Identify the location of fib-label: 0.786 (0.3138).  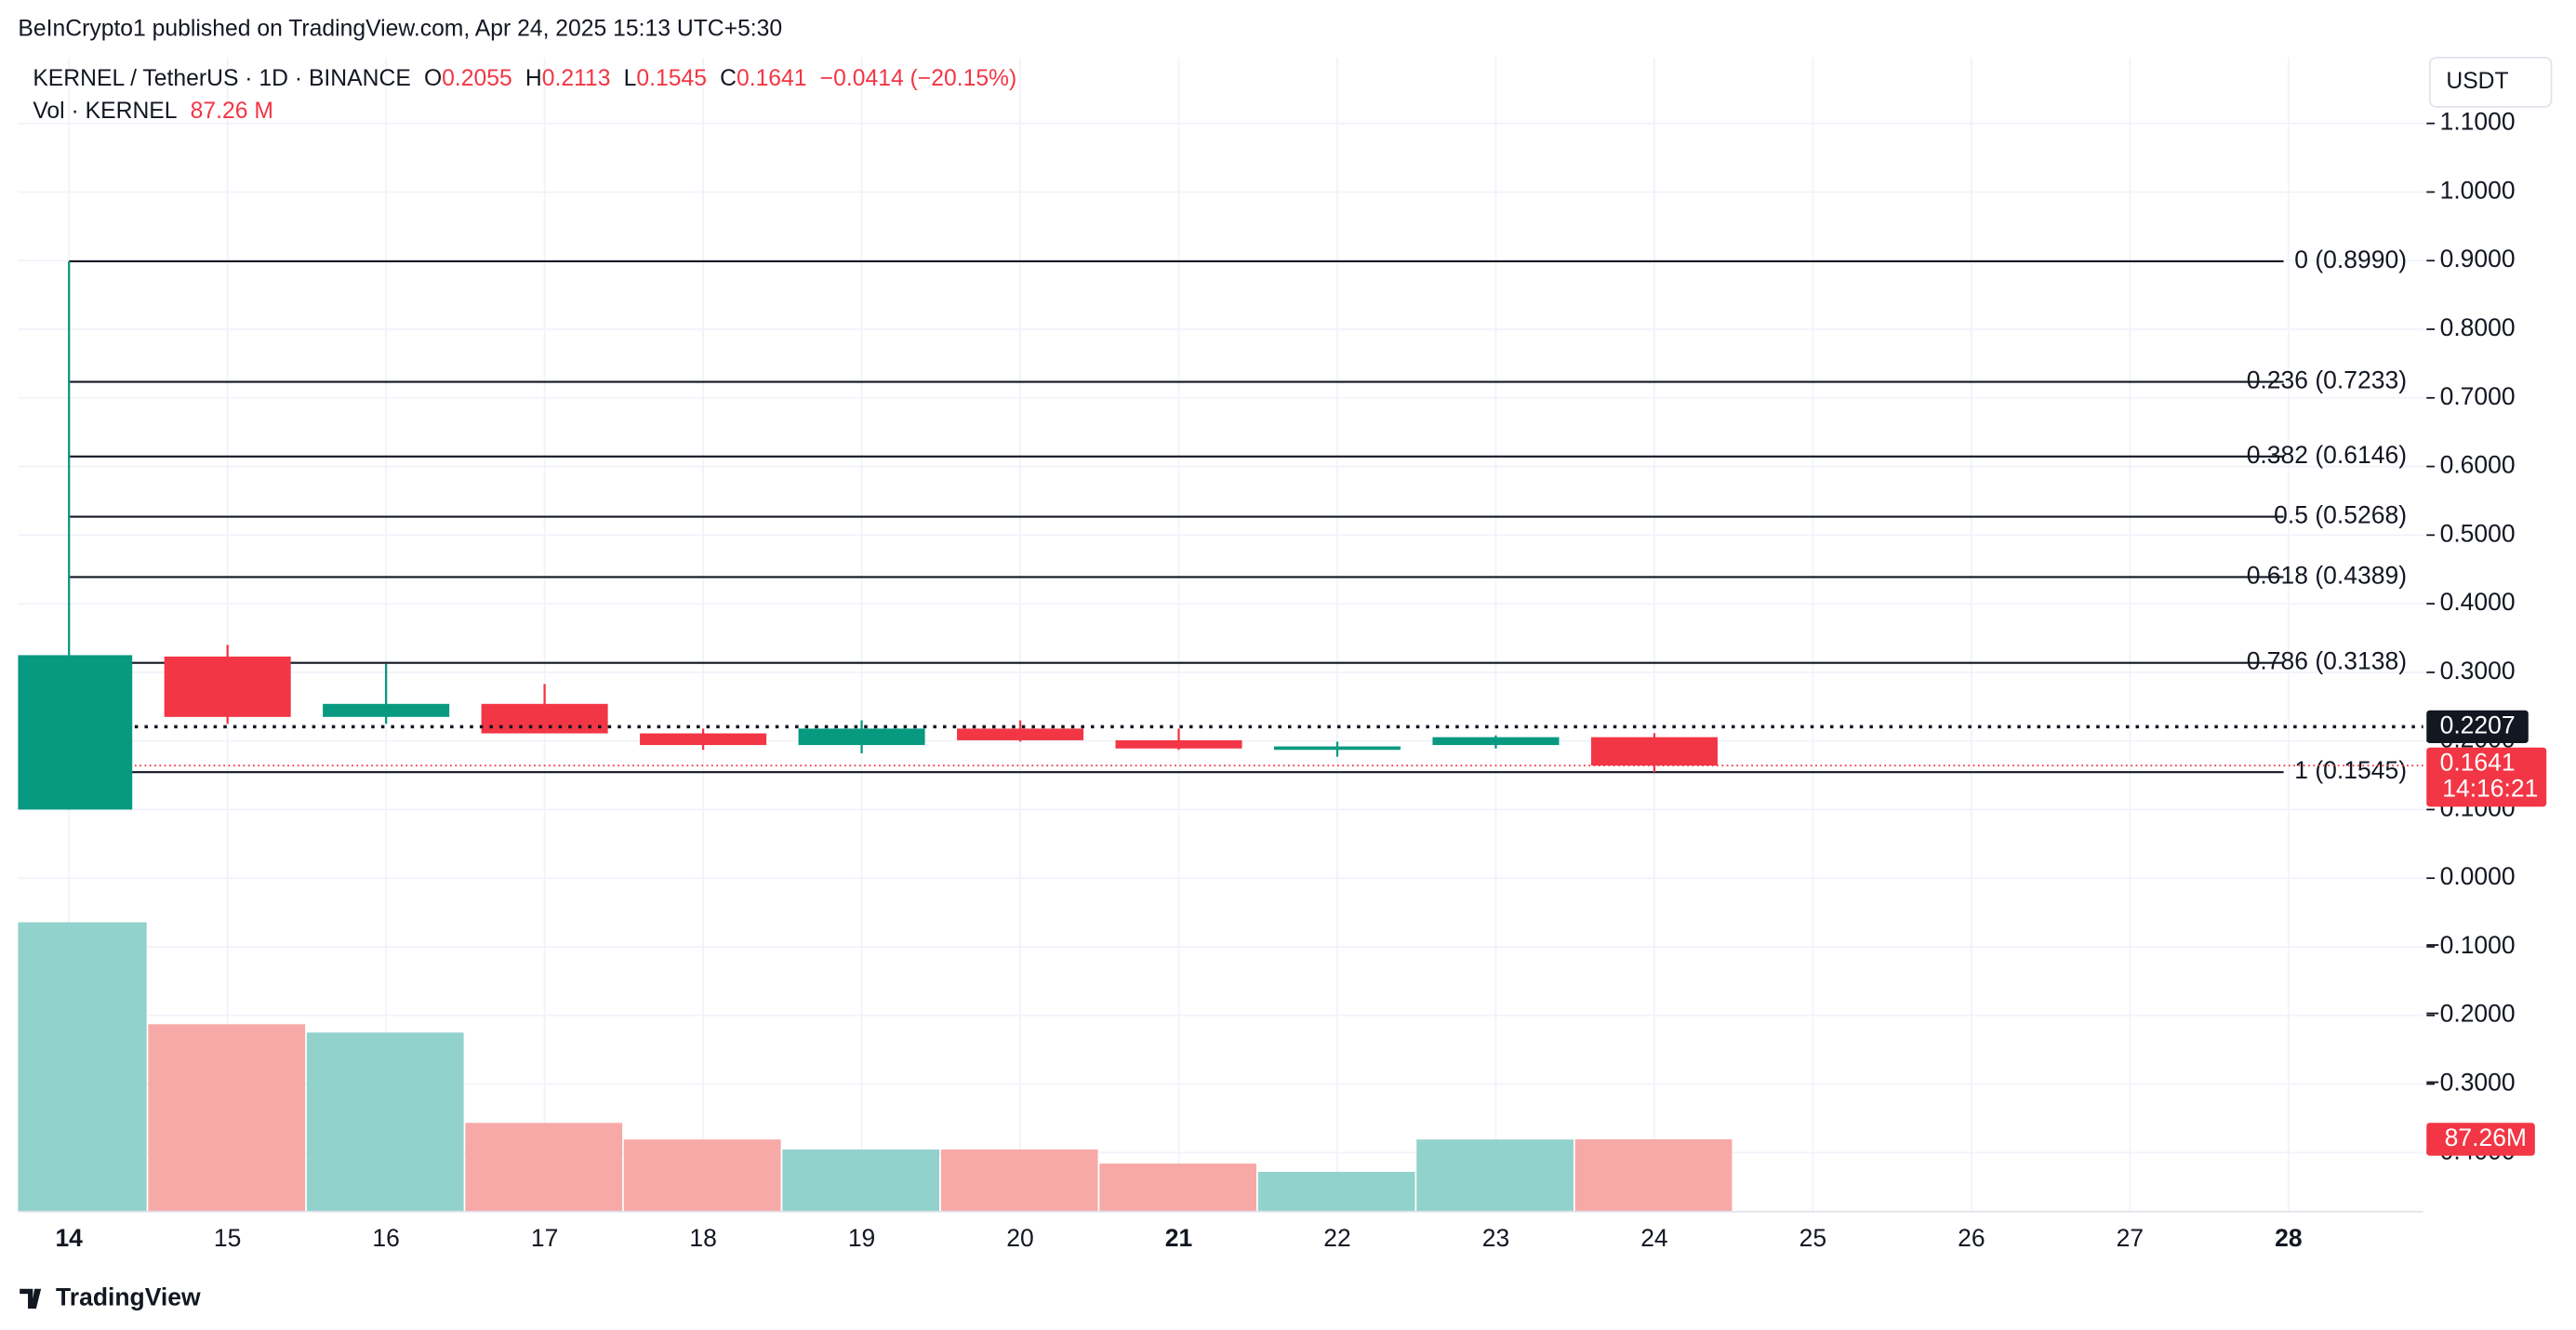
(2327, 661).